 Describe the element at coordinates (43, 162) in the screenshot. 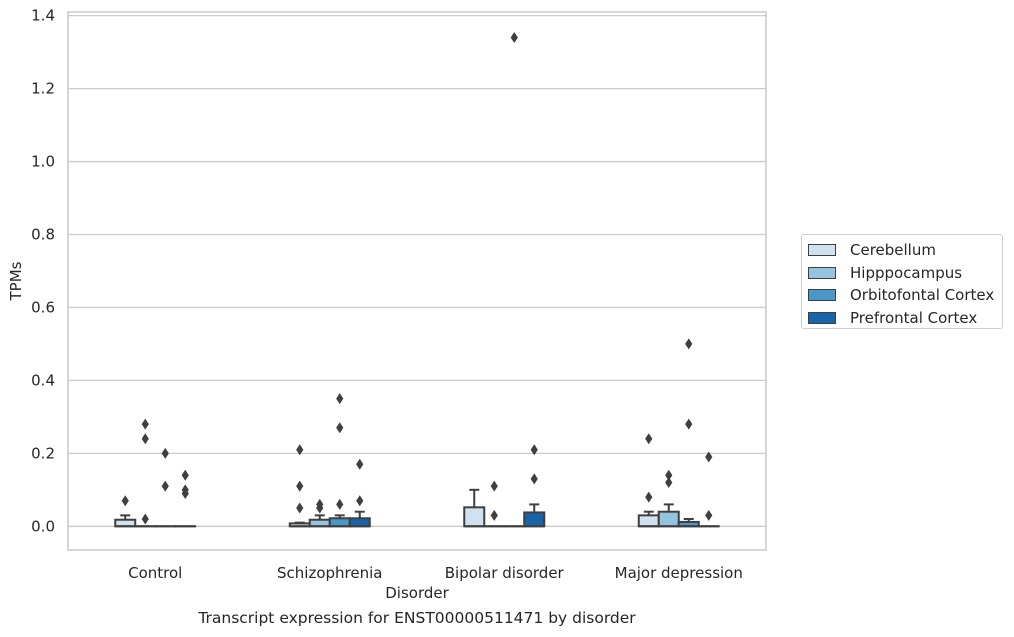

I see `y-tick-label-5: 1.0` at that location.